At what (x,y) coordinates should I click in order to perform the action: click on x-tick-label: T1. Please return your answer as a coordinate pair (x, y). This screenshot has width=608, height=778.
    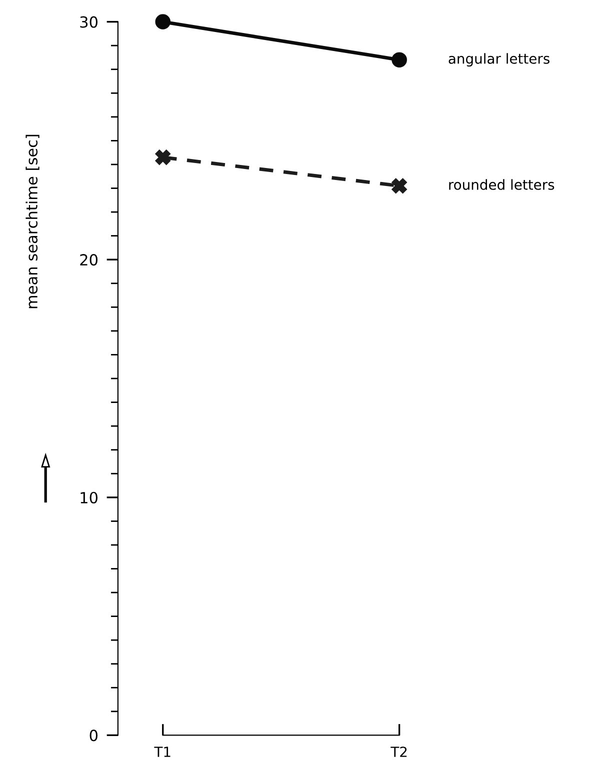
    Looking at the image, I should click on (162, 751).